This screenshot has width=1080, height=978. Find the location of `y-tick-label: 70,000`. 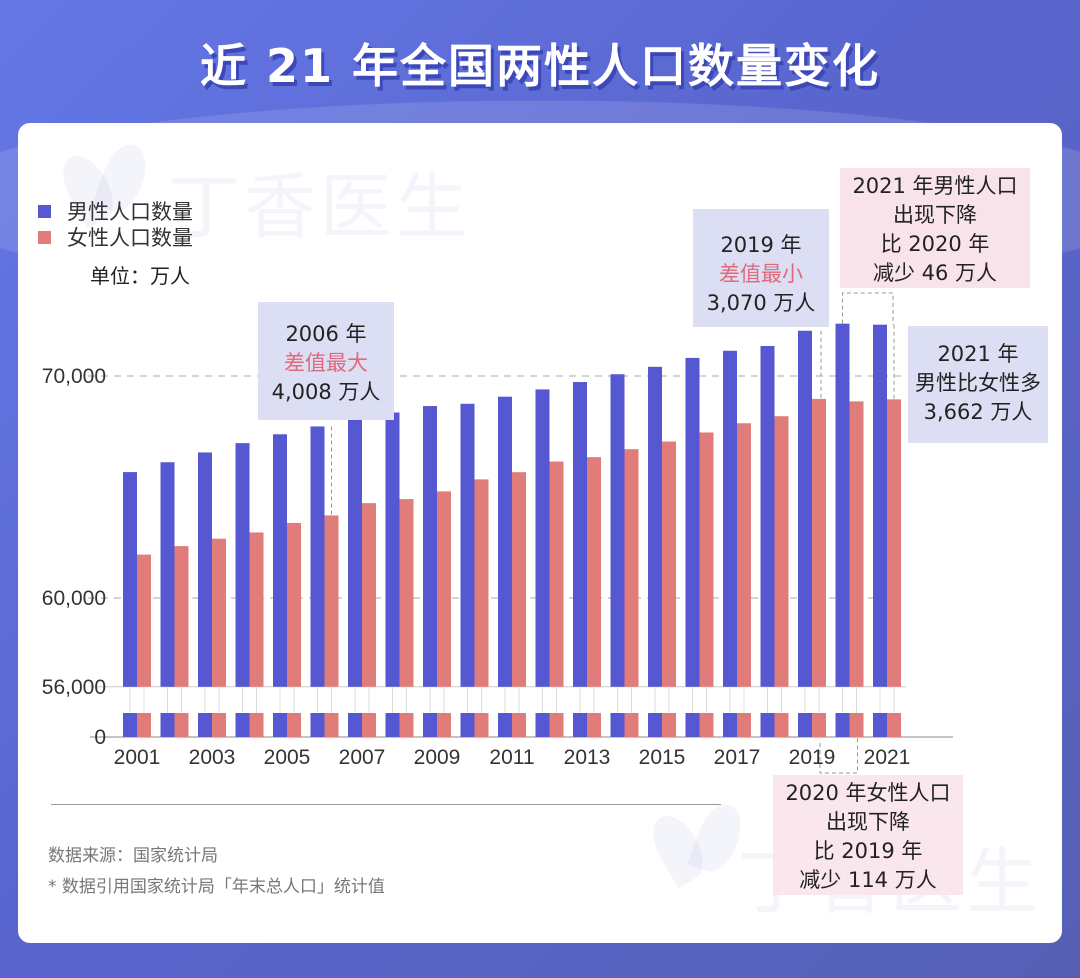

y-tick-label: 70,000 is located at coordinates (74, 376).